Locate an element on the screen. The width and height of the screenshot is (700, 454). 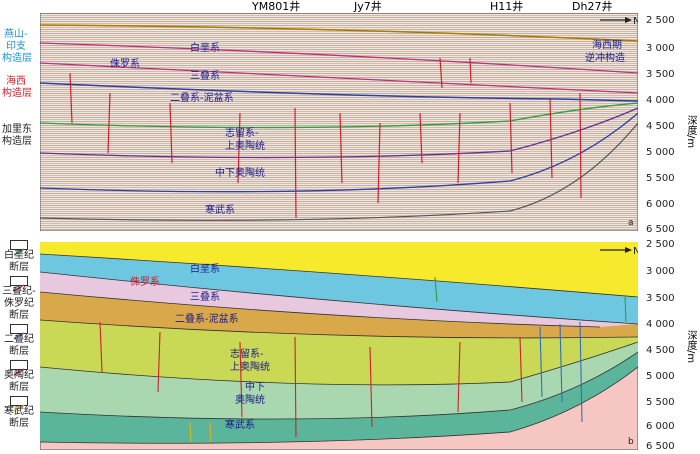
tick-b-3500: 3 500 is located at coordinates (660, 298).